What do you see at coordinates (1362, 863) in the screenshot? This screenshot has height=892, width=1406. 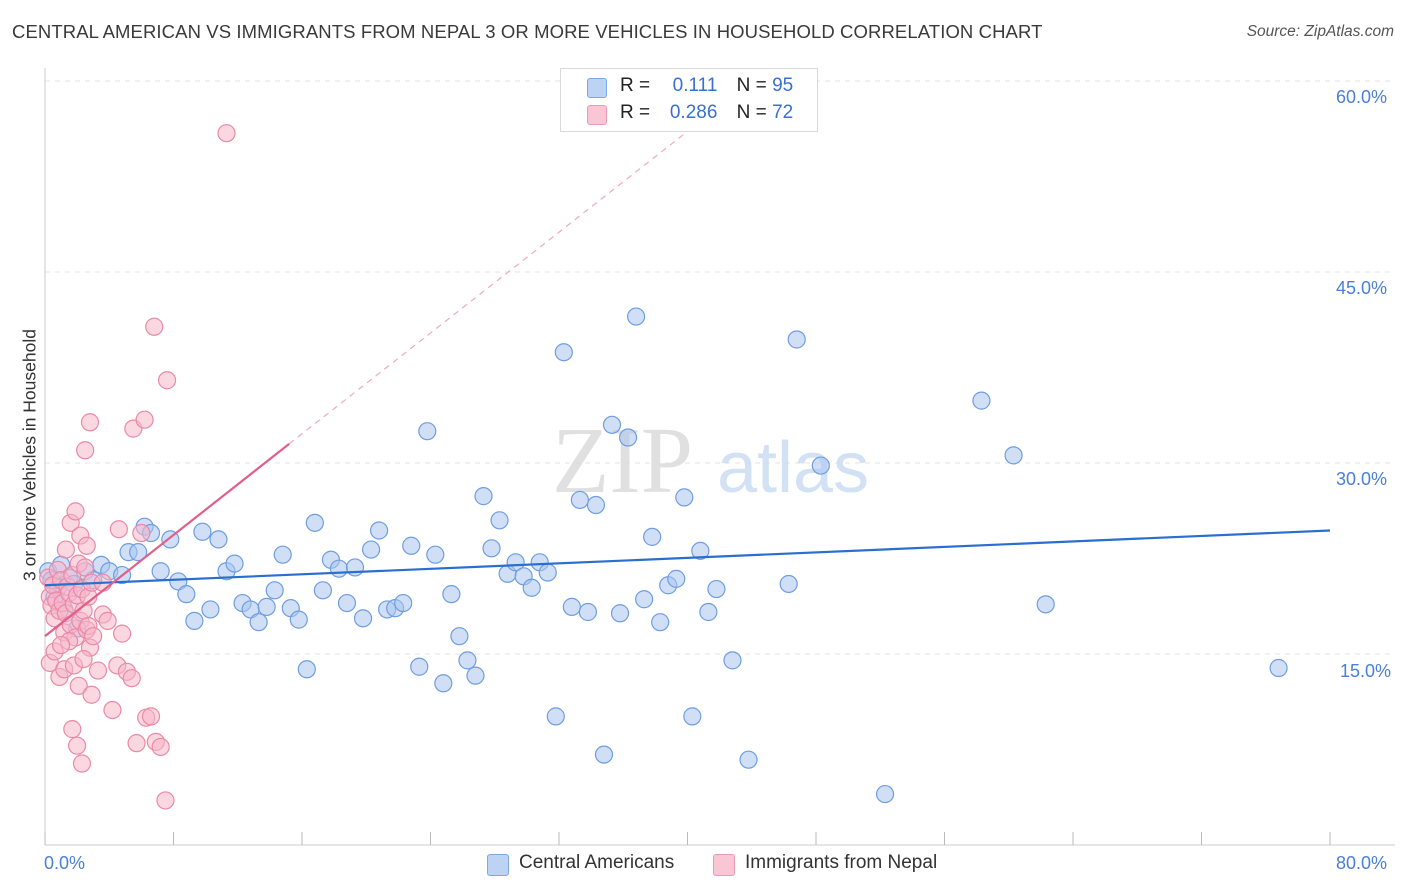 I see `x-tick-max: 80.0%` at bounding box center [1362, 863].